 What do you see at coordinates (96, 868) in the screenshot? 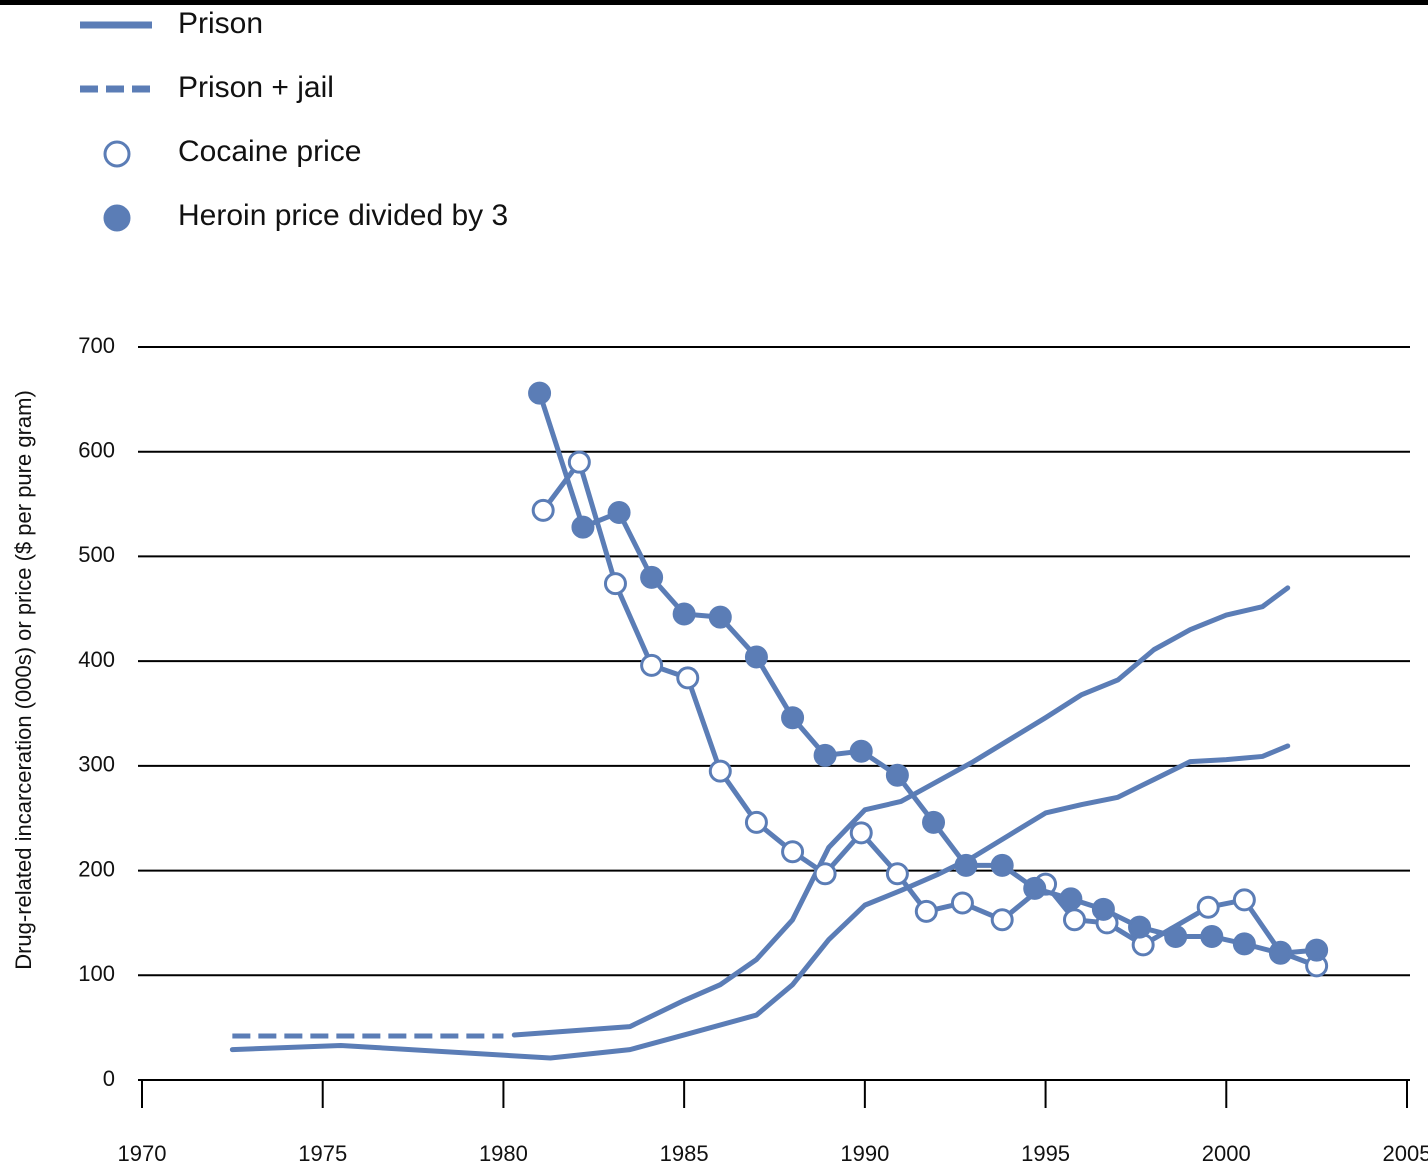
I see `y-tick-label: 200` at bounding box center [96, 868].